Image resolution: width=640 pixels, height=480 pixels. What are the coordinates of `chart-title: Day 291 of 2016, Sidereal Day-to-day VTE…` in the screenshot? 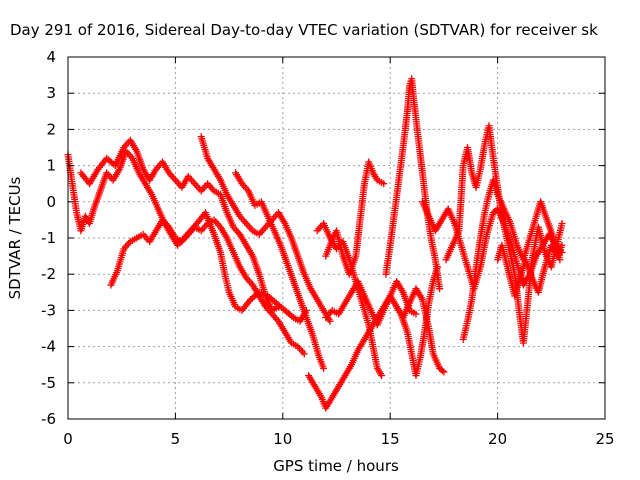 It's located at (304, 30).